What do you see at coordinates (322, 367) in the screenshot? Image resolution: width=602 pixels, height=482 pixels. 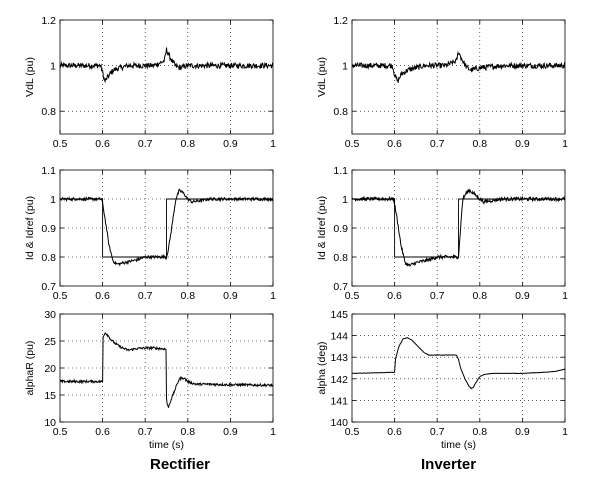 I see `y-axis-label: alpha (deg)` at bounding box center [322, 367].